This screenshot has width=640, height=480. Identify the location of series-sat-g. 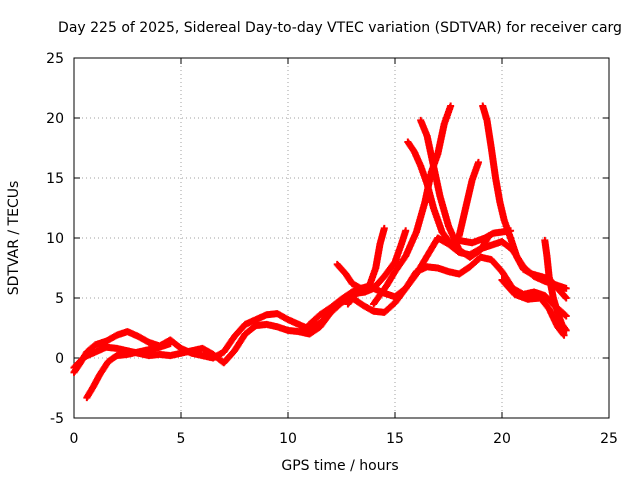
(443, 193).